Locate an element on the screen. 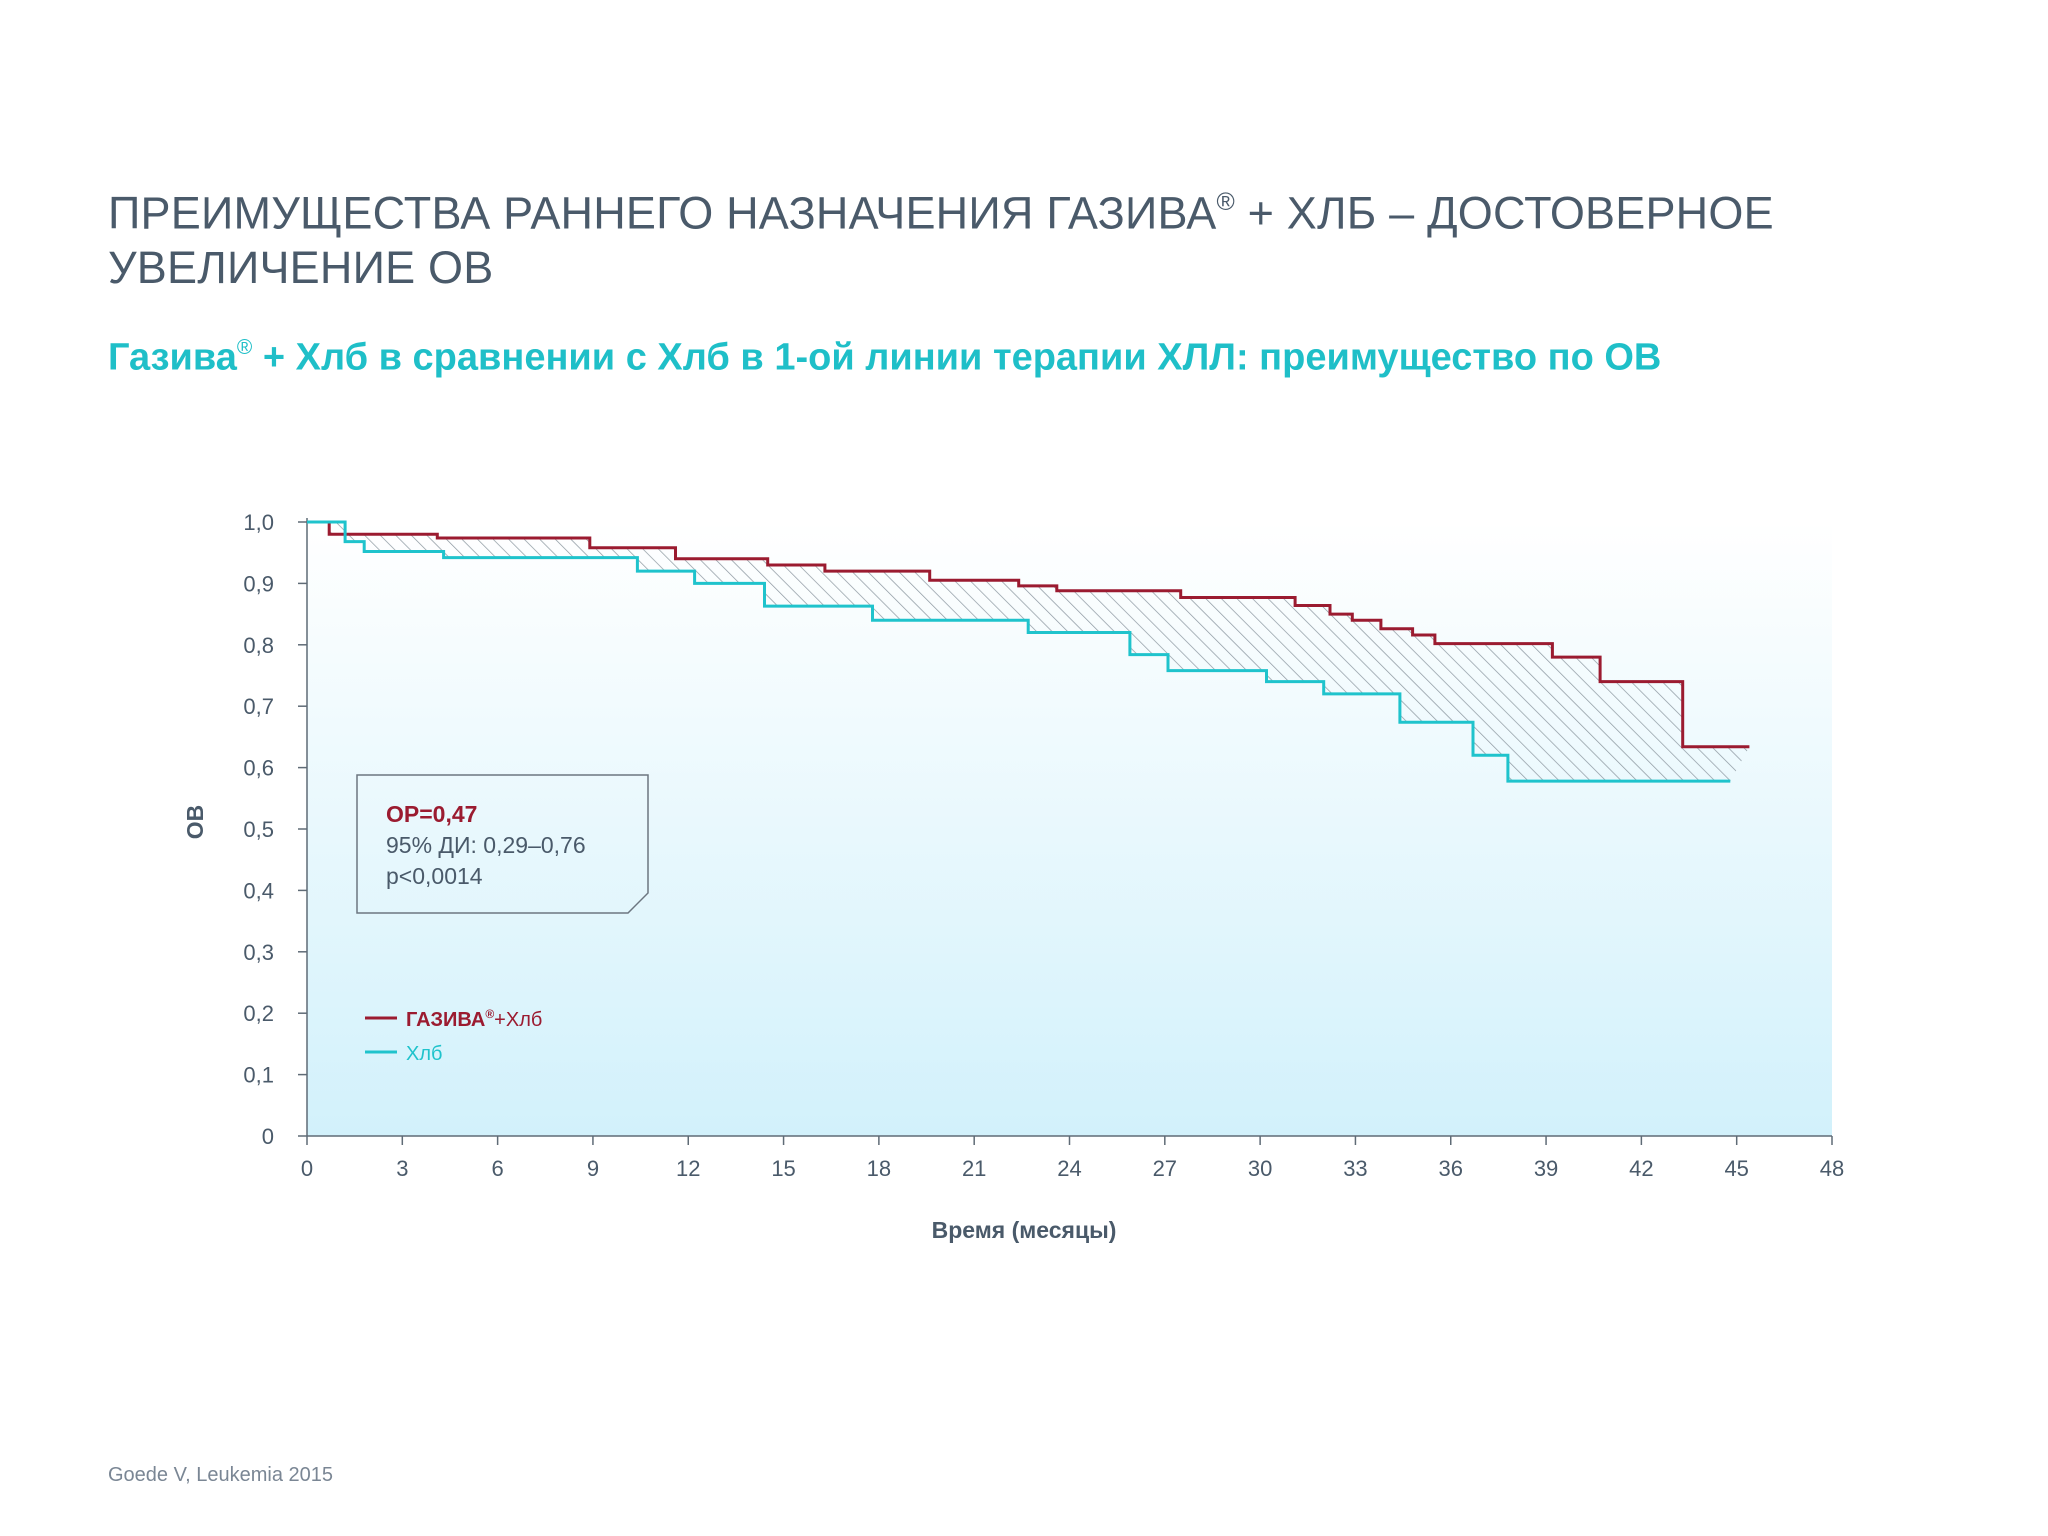  x-tick-label: 24 is located at coordinates (1069, 1168).